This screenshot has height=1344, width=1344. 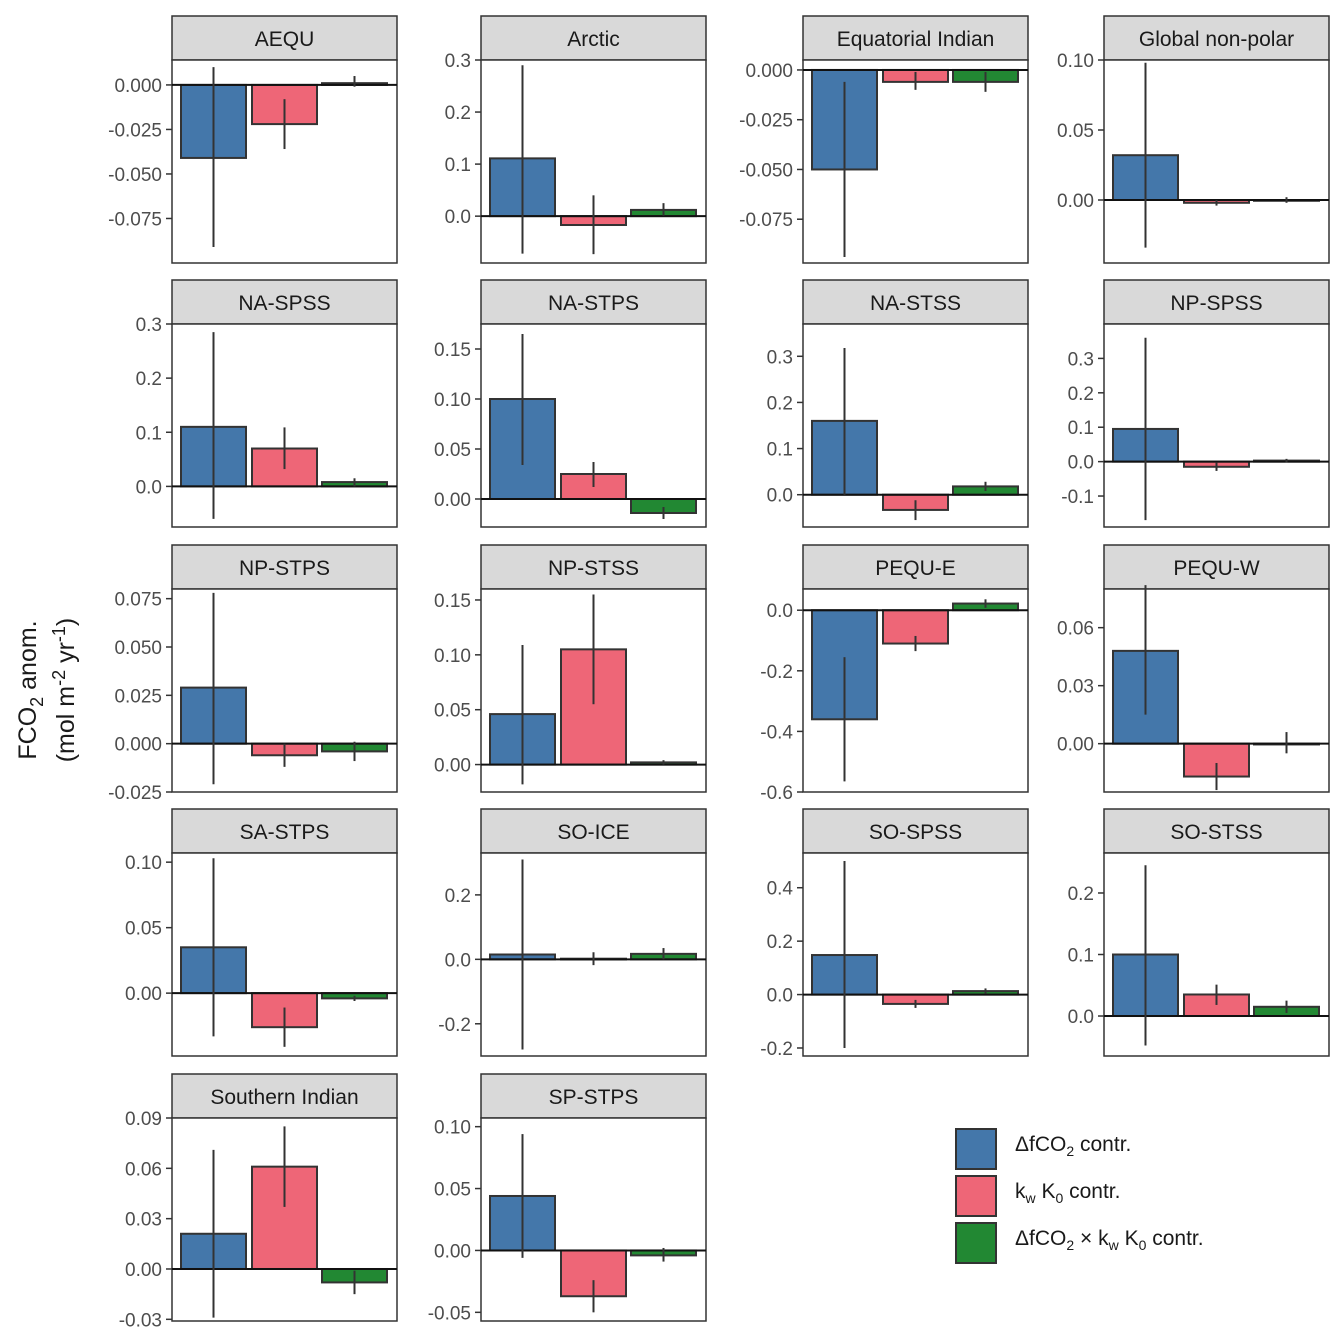 I want to click on panel-global-non-polar: Global non-polar 0.10 0.05 0.00, so click(x=1193, y=139).